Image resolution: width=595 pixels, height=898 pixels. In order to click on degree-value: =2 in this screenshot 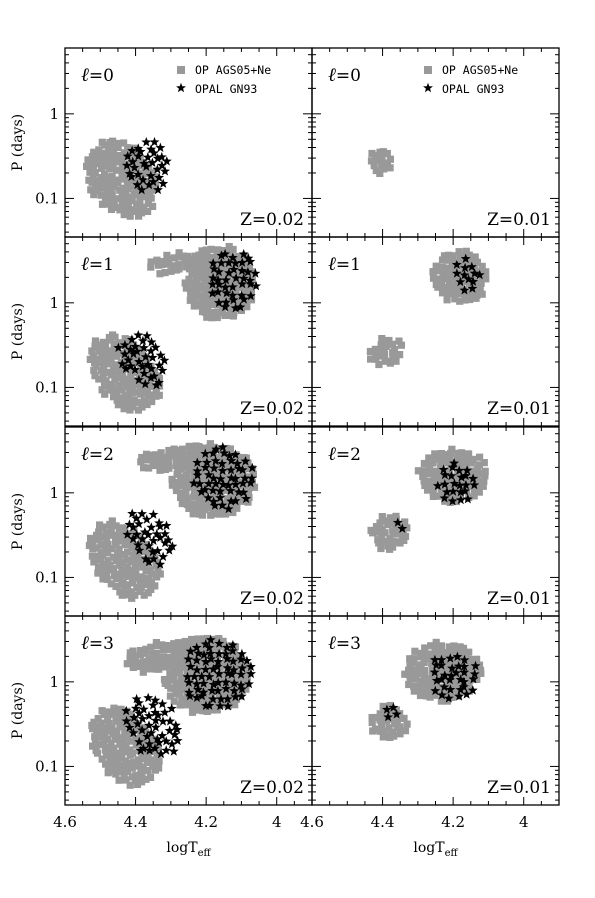, I will do `click(101, 455)`.